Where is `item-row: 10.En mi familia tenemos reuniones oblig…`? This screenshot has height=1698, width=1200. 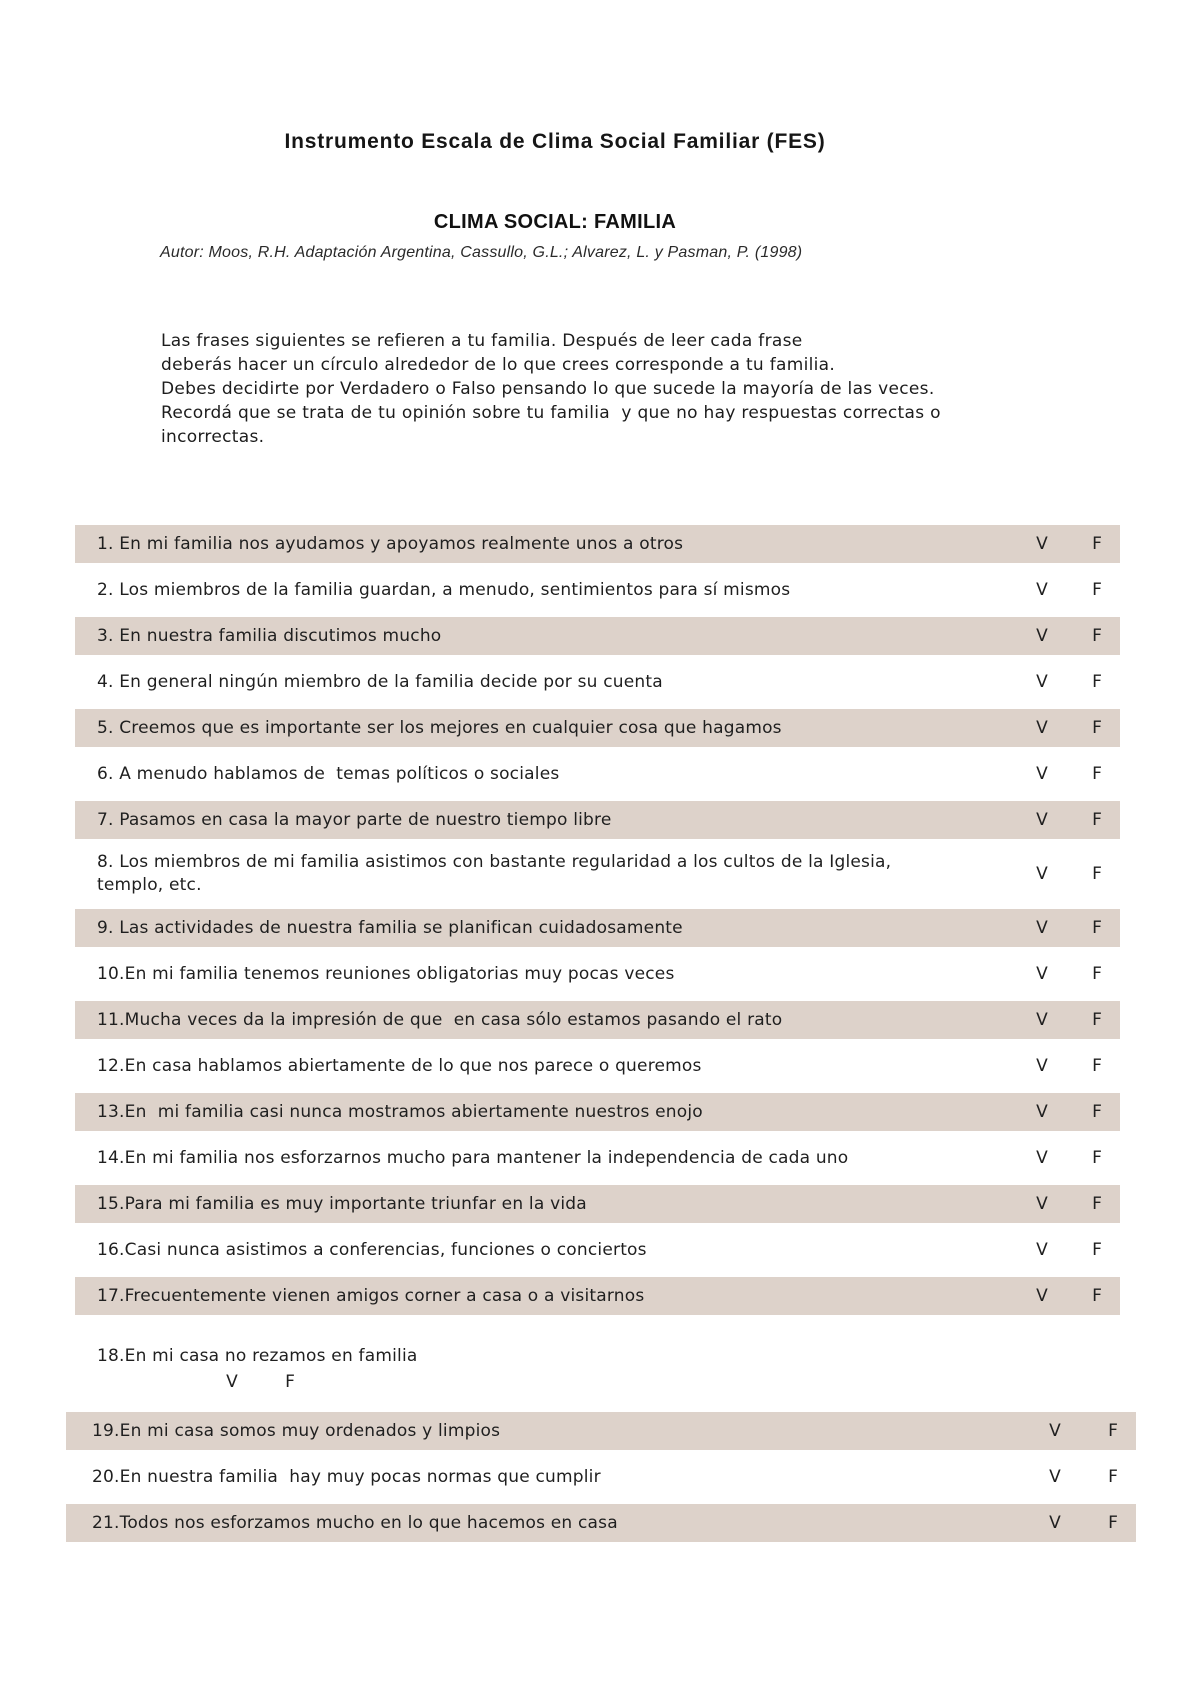
item-row: 10.En mi familia tenemos reuniones oblig… is located at coordinates (597, 974).